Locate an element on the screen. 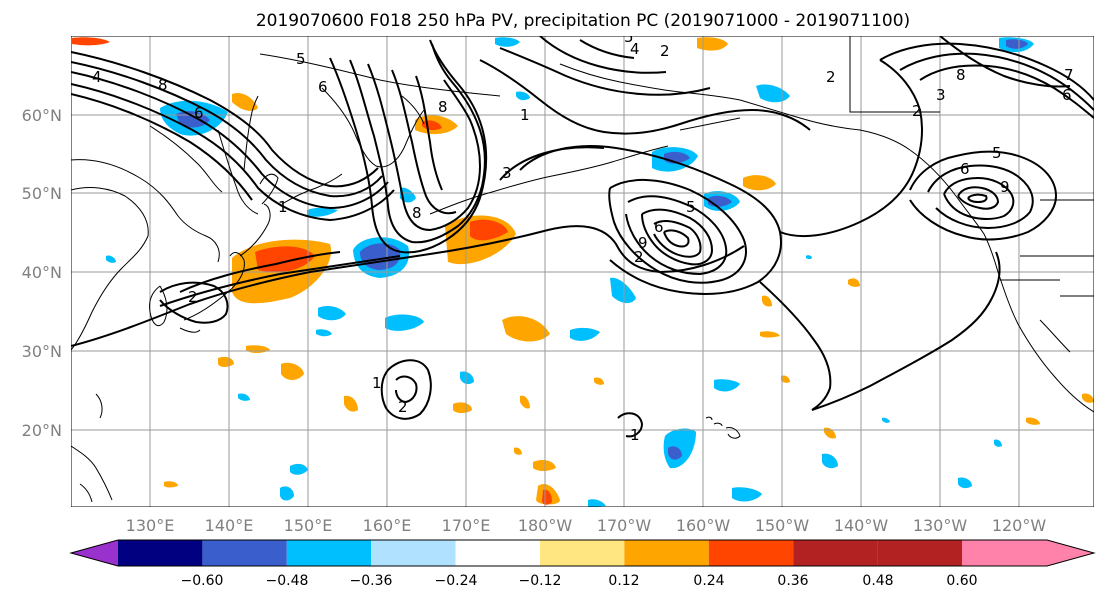  lon-label: 130°E is located at coordinates (150, 525).